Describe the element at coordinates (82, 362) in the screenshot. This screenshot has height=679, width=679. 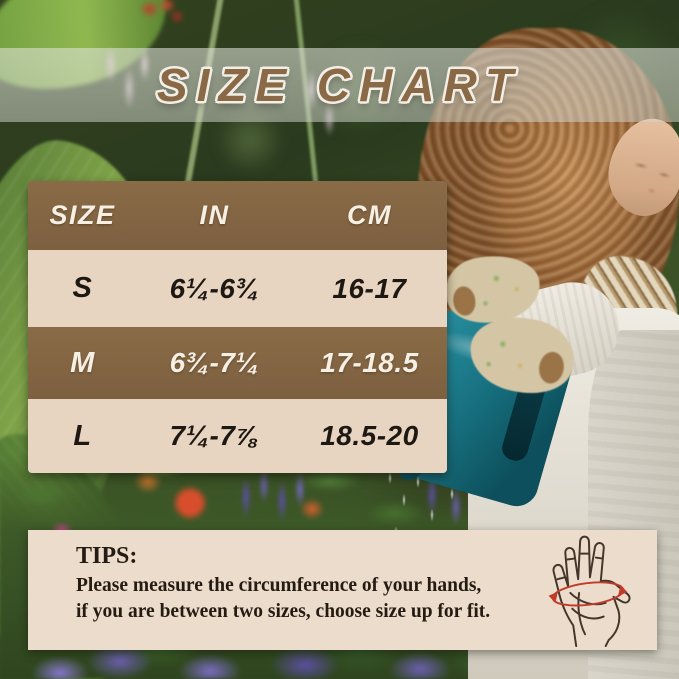
I see `size-label: M` at that location.